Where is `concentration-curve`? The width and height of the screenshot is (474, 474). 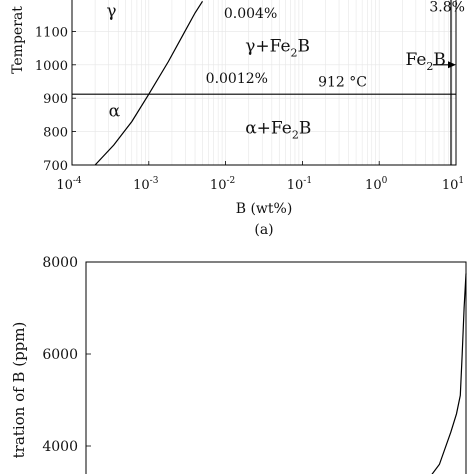 concentration-curve is located at coordinates (449, 373).